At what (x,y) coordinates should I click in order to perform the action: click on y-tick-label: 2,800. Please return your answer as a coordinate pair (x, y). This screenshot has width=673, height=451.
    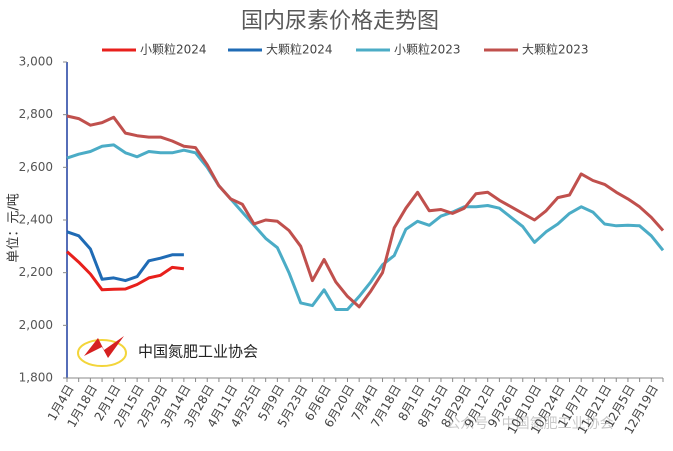
    Looking at the image, I should click on (36, 114).